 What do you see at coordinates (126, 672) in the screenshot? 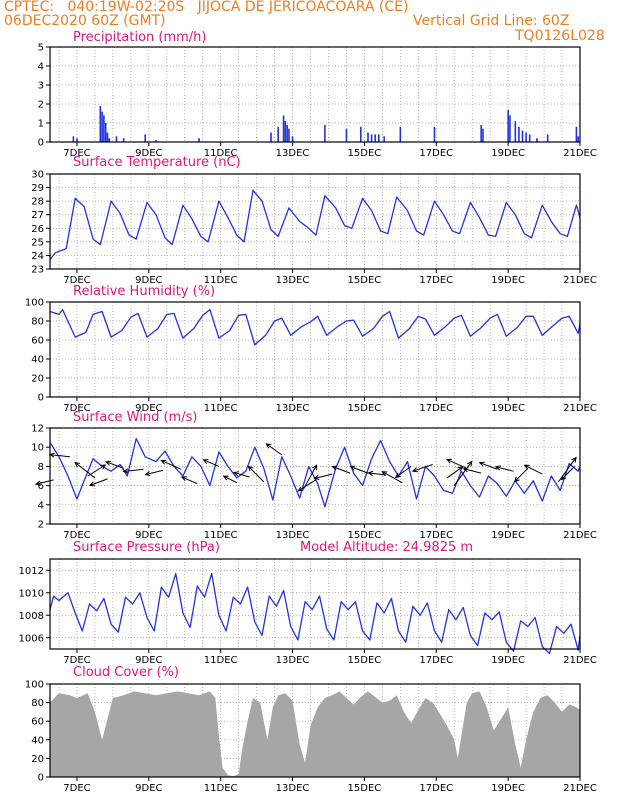
I see `cloud-title: Cloud Cover (%)` at bounding box center [126, 672].